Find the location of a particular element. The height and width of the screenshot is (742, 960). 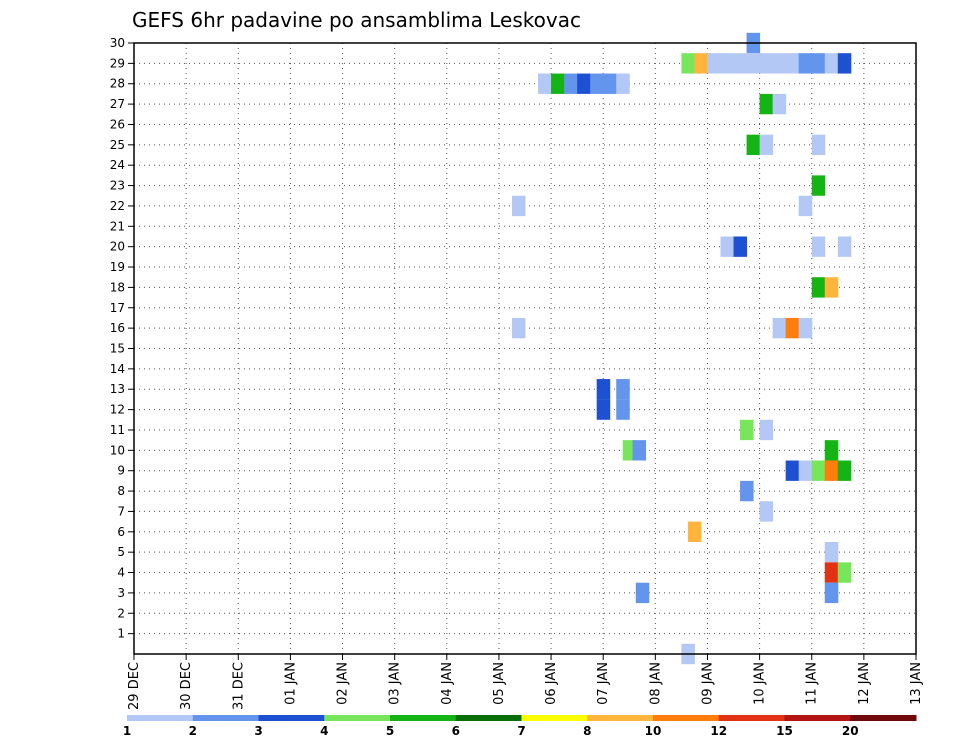

y-tick-label: 21 is located at coordinates (117, 226).